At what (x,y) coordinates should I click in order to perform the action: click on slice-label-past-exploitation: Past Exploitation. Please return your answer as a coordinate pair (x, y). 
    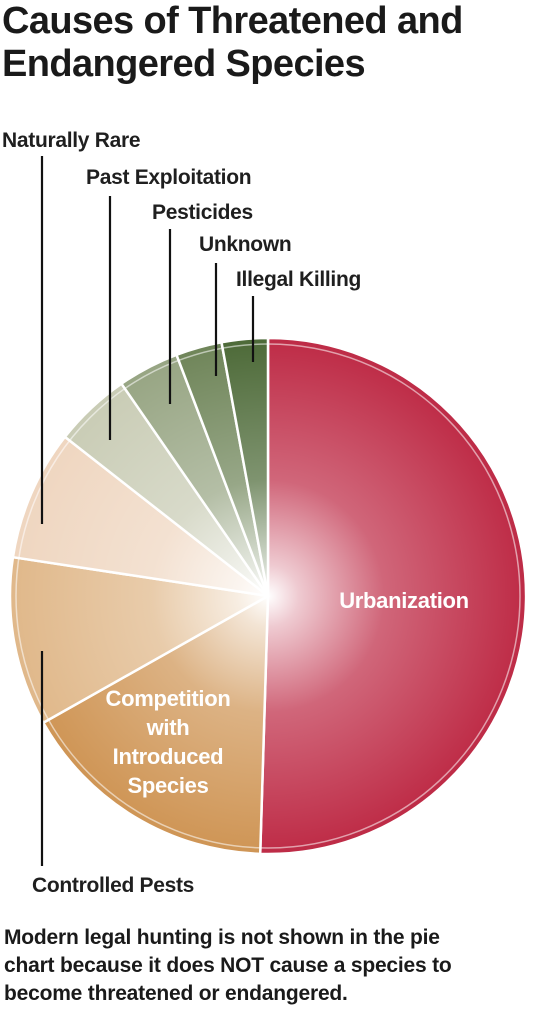
    Looking at the image, I should click on (168, 177).